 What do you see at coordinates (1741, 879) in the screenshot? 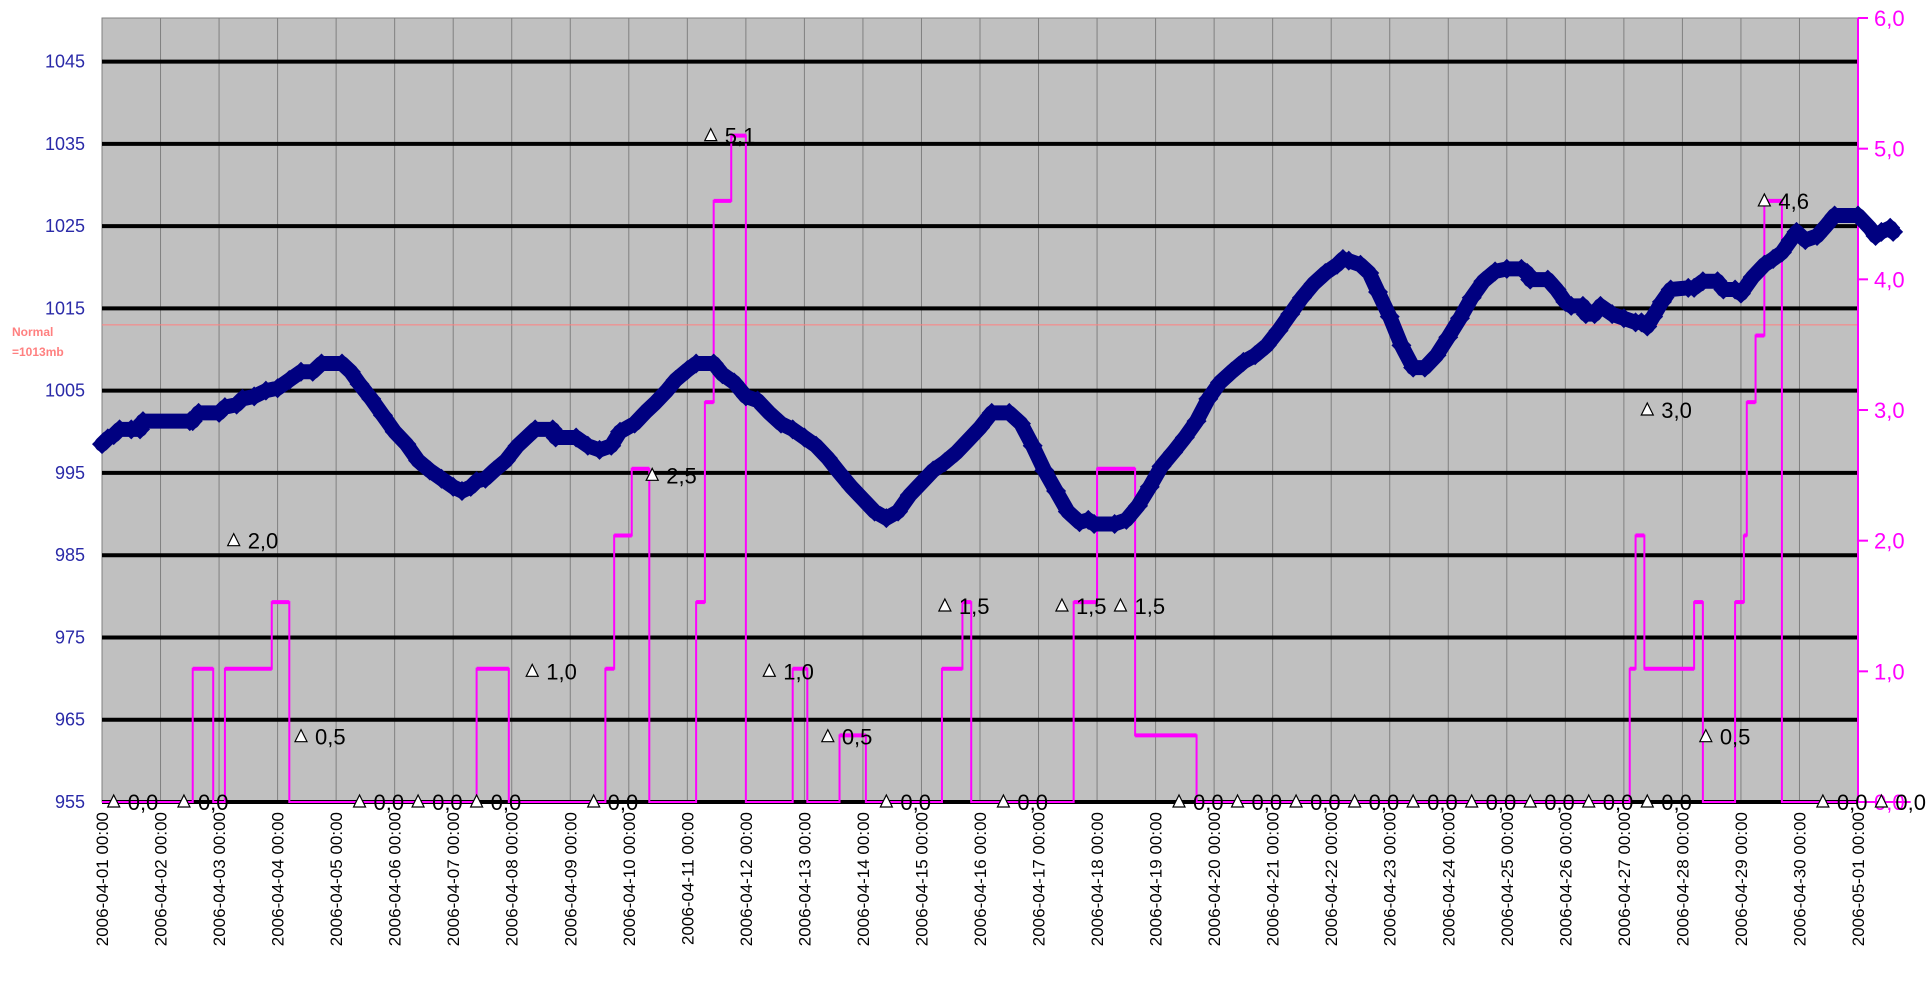
I see `x-tick-label: 2006-04-29 00:00` at bounding box center [1741, 879].